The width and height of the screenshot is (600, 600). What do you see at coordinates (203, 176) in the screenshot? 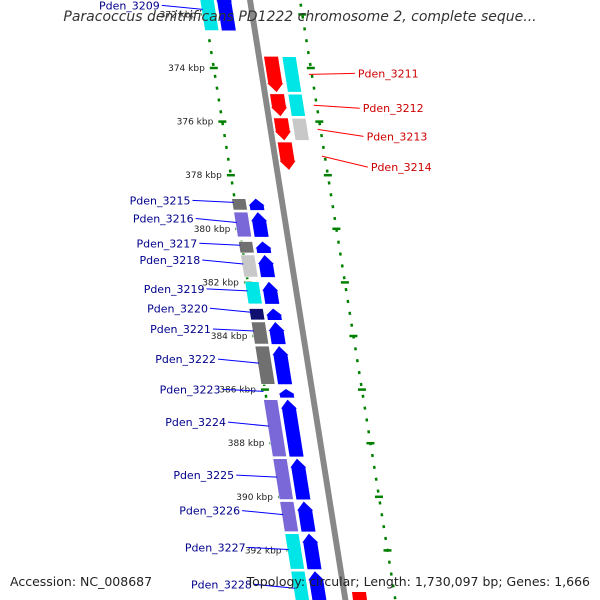
I see `scale-label: 378 kbp` at bounding box center [203, 176].